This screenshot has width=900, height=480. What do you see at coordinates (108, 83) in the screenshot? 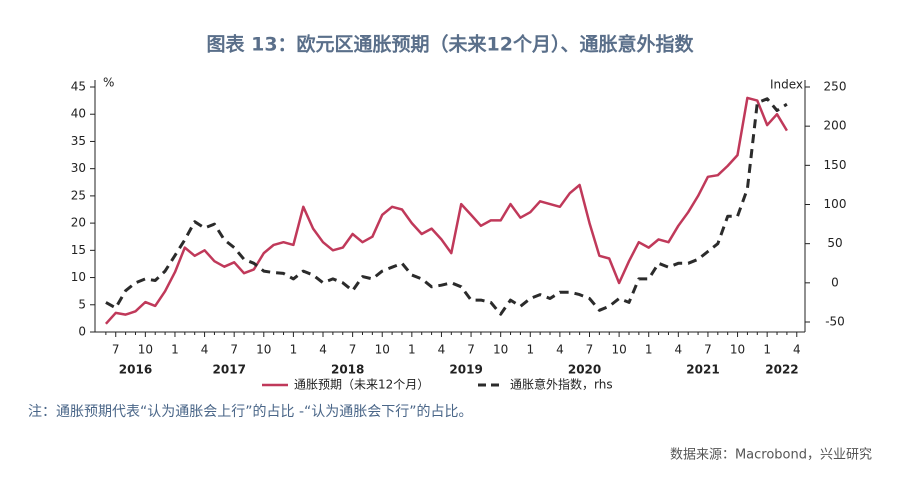
I see `y-axis-label: %` at bounding box center [108, 83].